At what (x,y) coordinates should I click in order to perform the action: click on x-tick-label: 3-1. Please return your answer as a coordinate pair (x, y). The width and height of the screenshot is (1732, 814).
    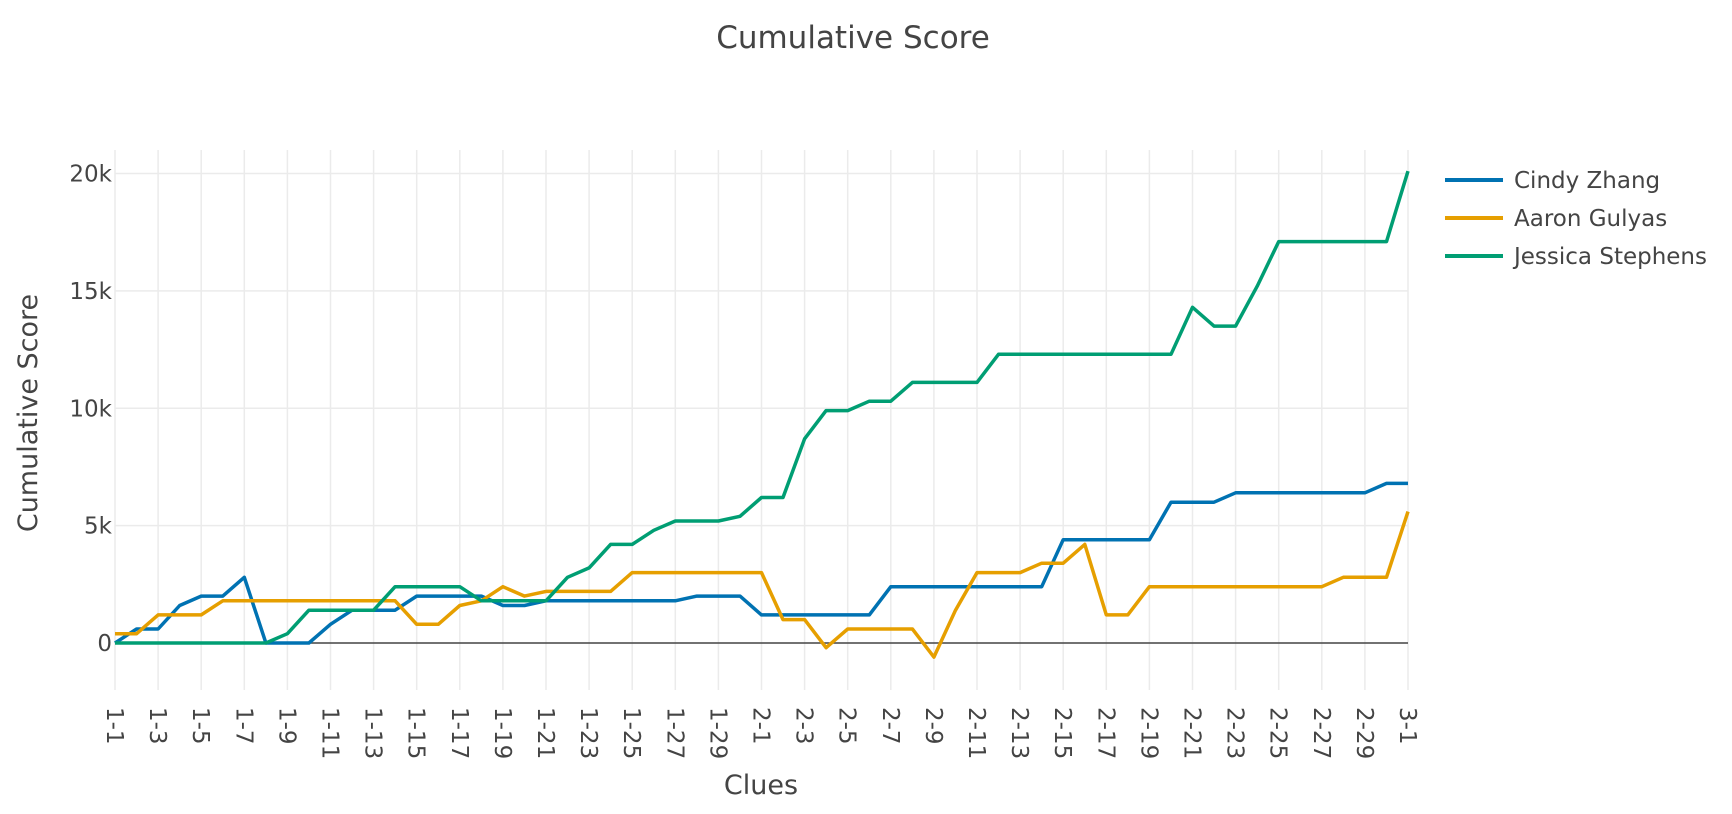
    Looking at the image, I should click on (1407, 726).